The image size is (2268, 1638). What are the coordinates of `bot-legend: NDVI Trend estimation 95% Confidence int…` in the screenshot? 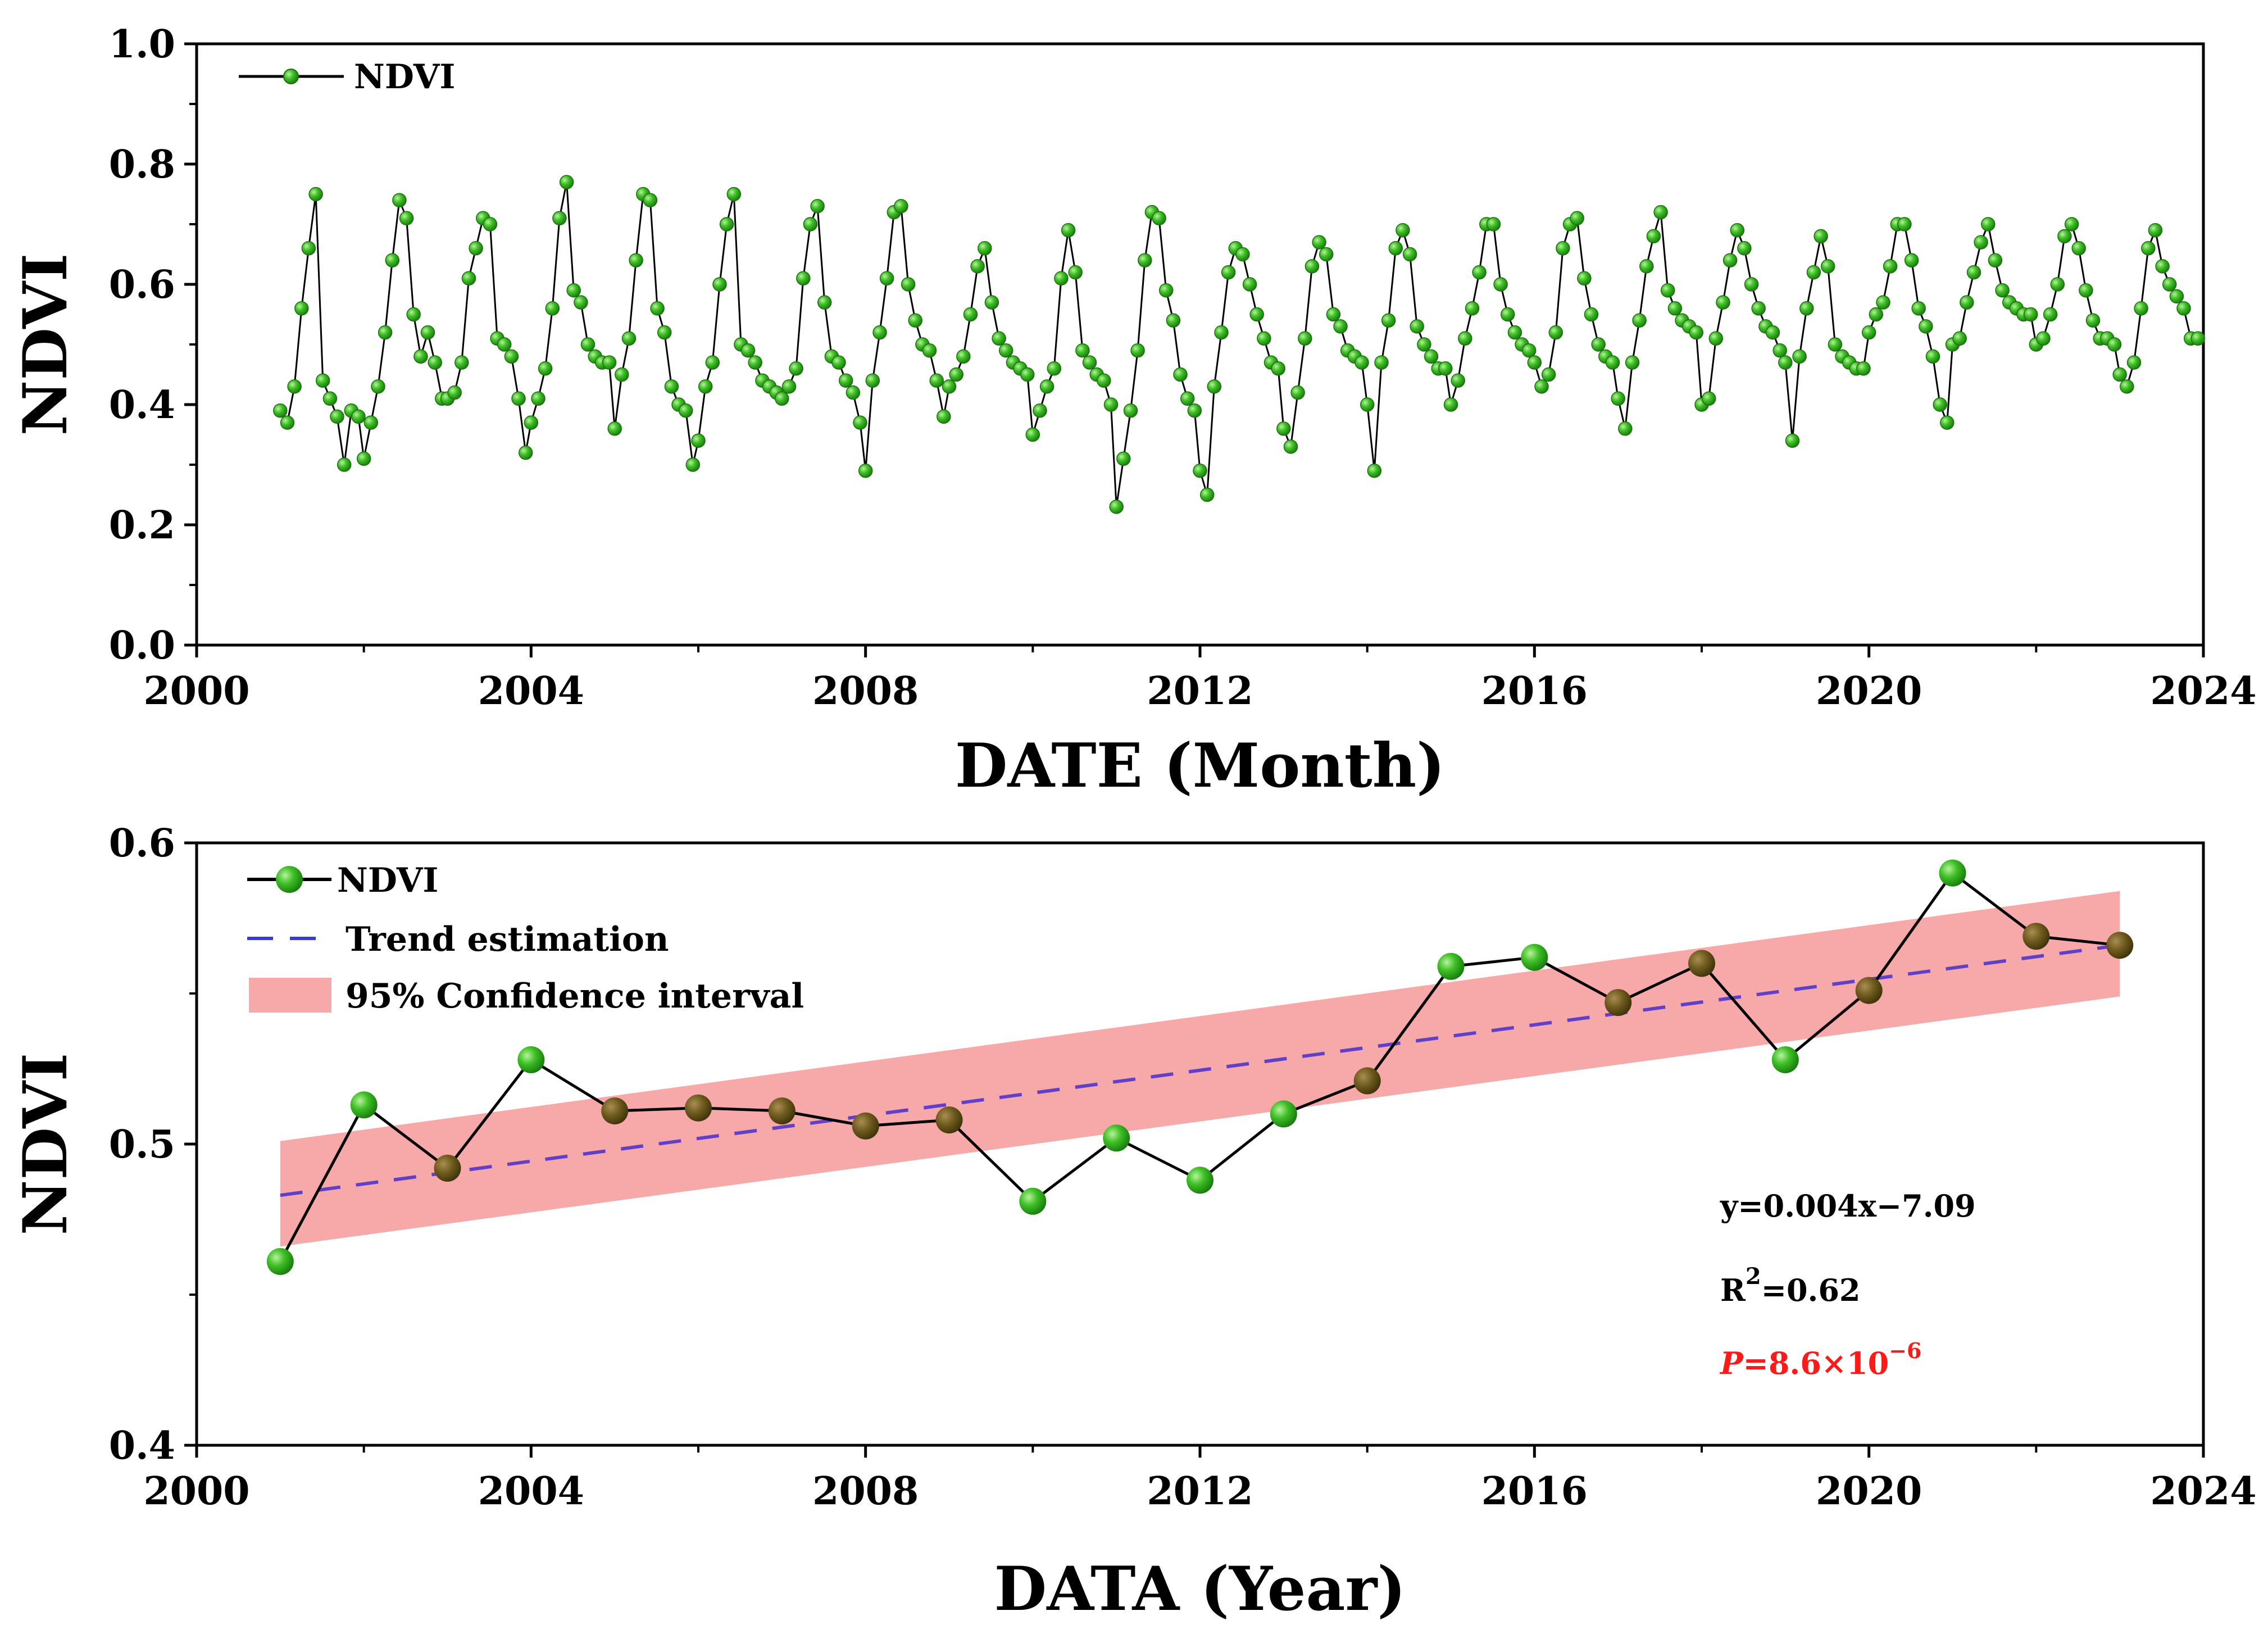 It's located at (525, 938).